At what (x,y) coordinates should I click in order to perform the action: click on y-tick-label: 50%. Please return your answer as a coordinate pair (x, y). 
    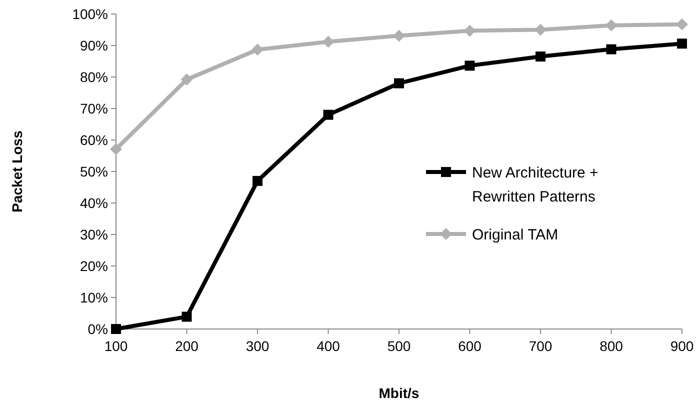
    Looking at the image, I should click on (94, 171).